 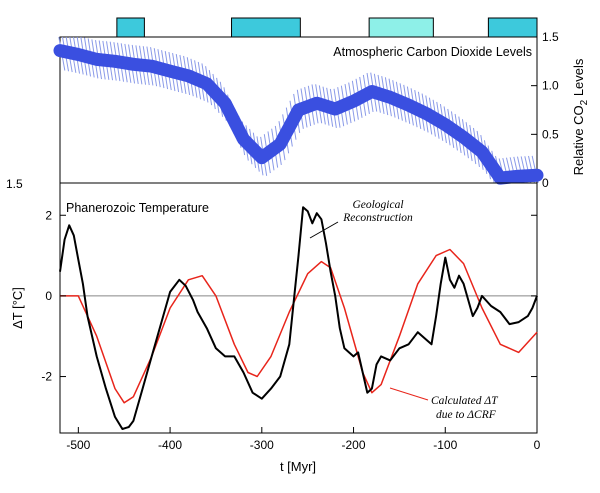 I want to click on calculated-annotation-line1: Calculated ΔT, so click(x=465, y=401).